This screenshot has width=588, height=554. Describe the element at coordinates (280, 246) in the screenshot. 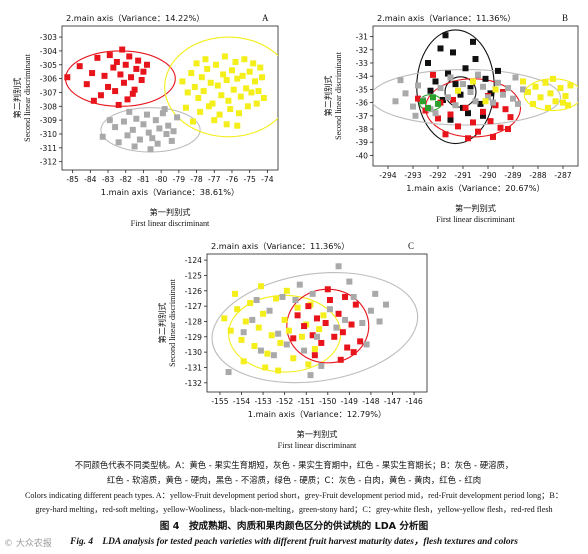

I see `top-axis-title-c: 2.main axis（Variance：11.36%）` at that location.